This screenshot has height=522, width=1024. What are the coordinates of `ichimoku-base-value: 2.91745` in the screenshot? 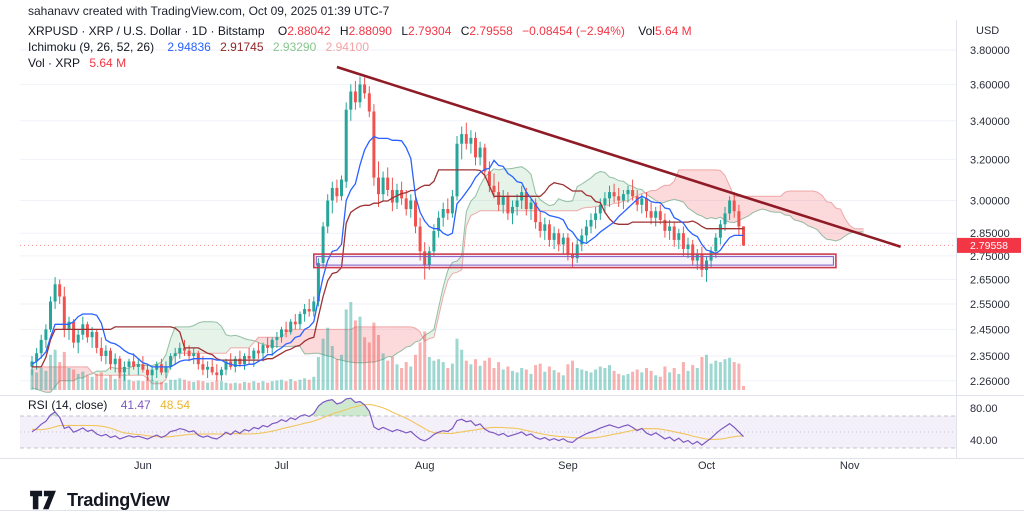 It's located at (242, 47).